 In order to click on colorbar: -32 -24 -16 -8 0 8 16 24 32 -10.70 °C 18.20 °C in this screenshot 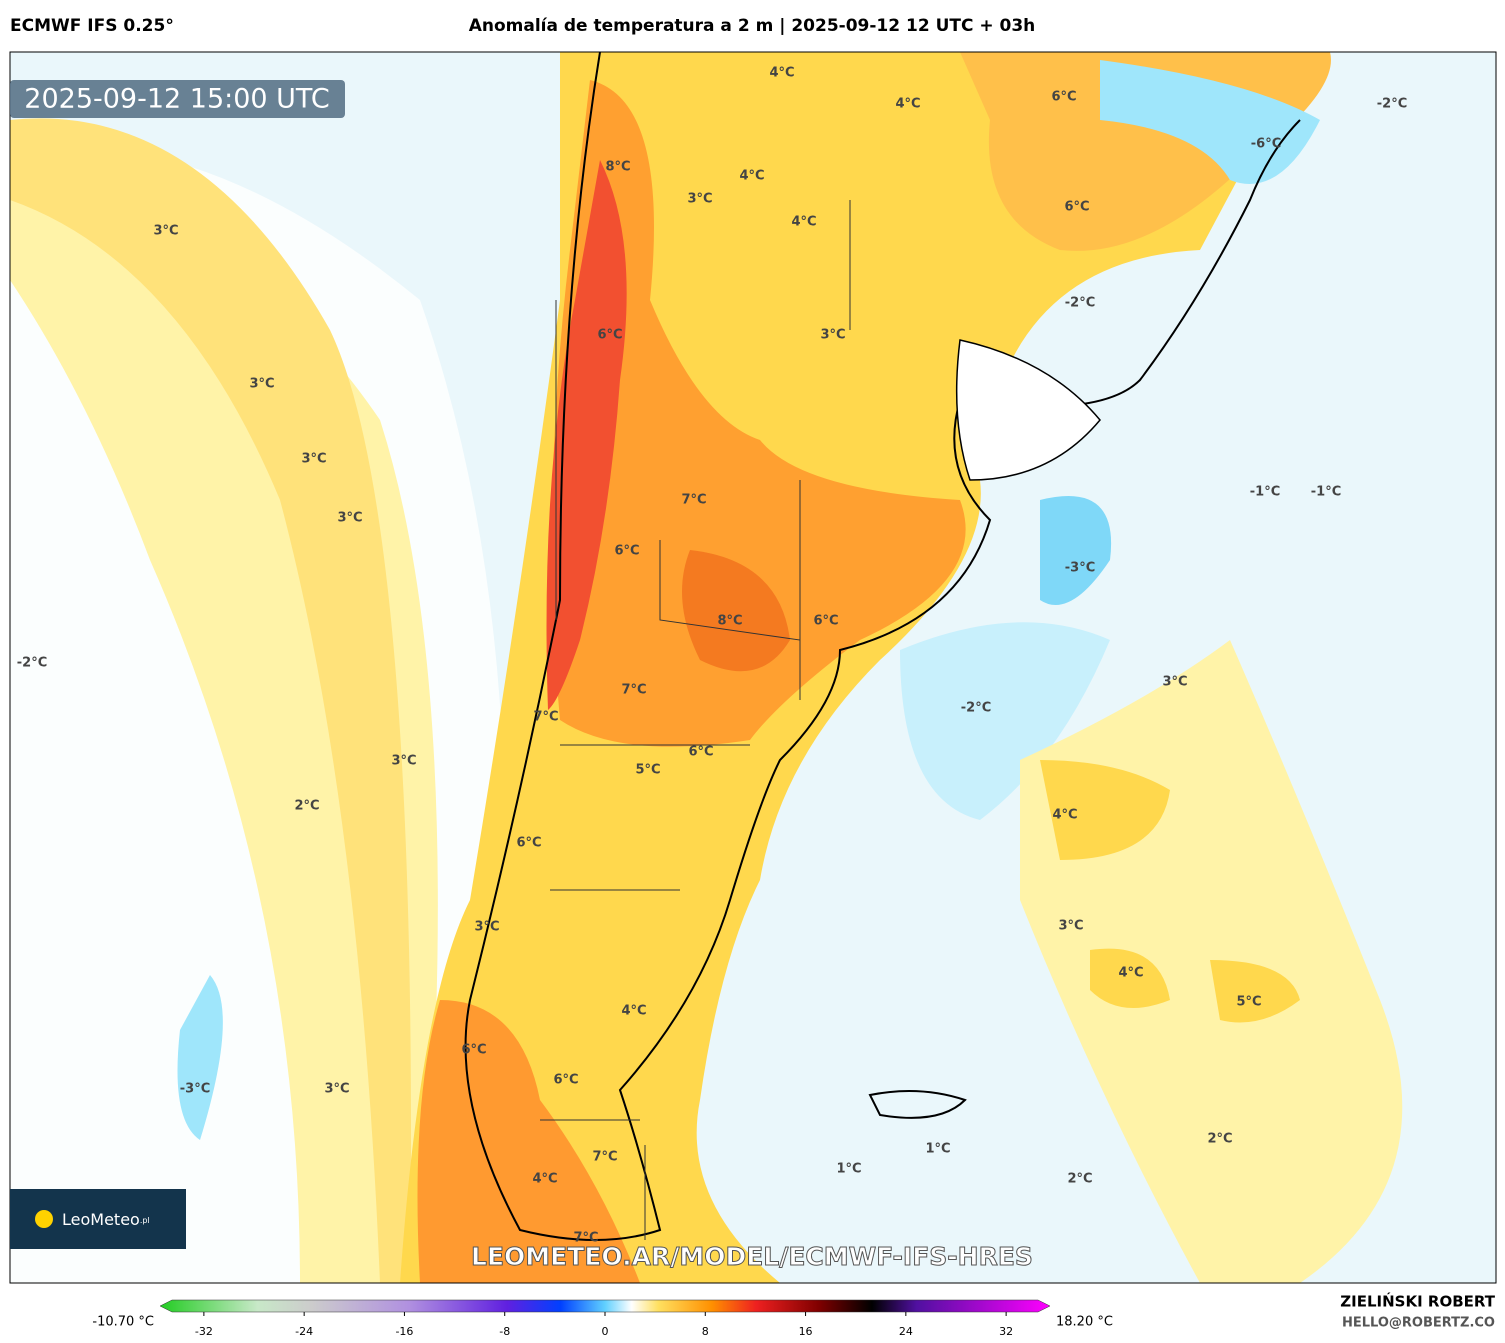, I will do `click(602, 1318)`.